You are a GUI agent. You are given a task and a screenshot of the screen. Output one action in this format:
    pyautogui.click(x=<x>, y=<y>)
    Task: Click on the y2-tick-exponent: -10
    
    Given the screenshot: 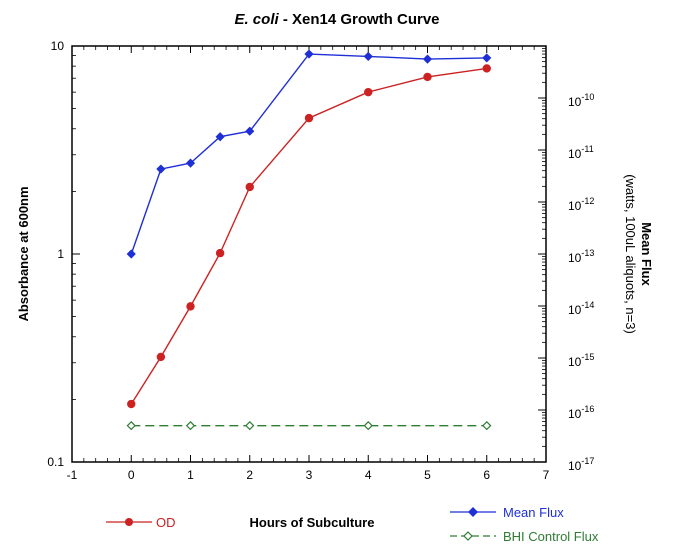 What is the action you would take?
    pyautogui.click(x=587, y=97)
    